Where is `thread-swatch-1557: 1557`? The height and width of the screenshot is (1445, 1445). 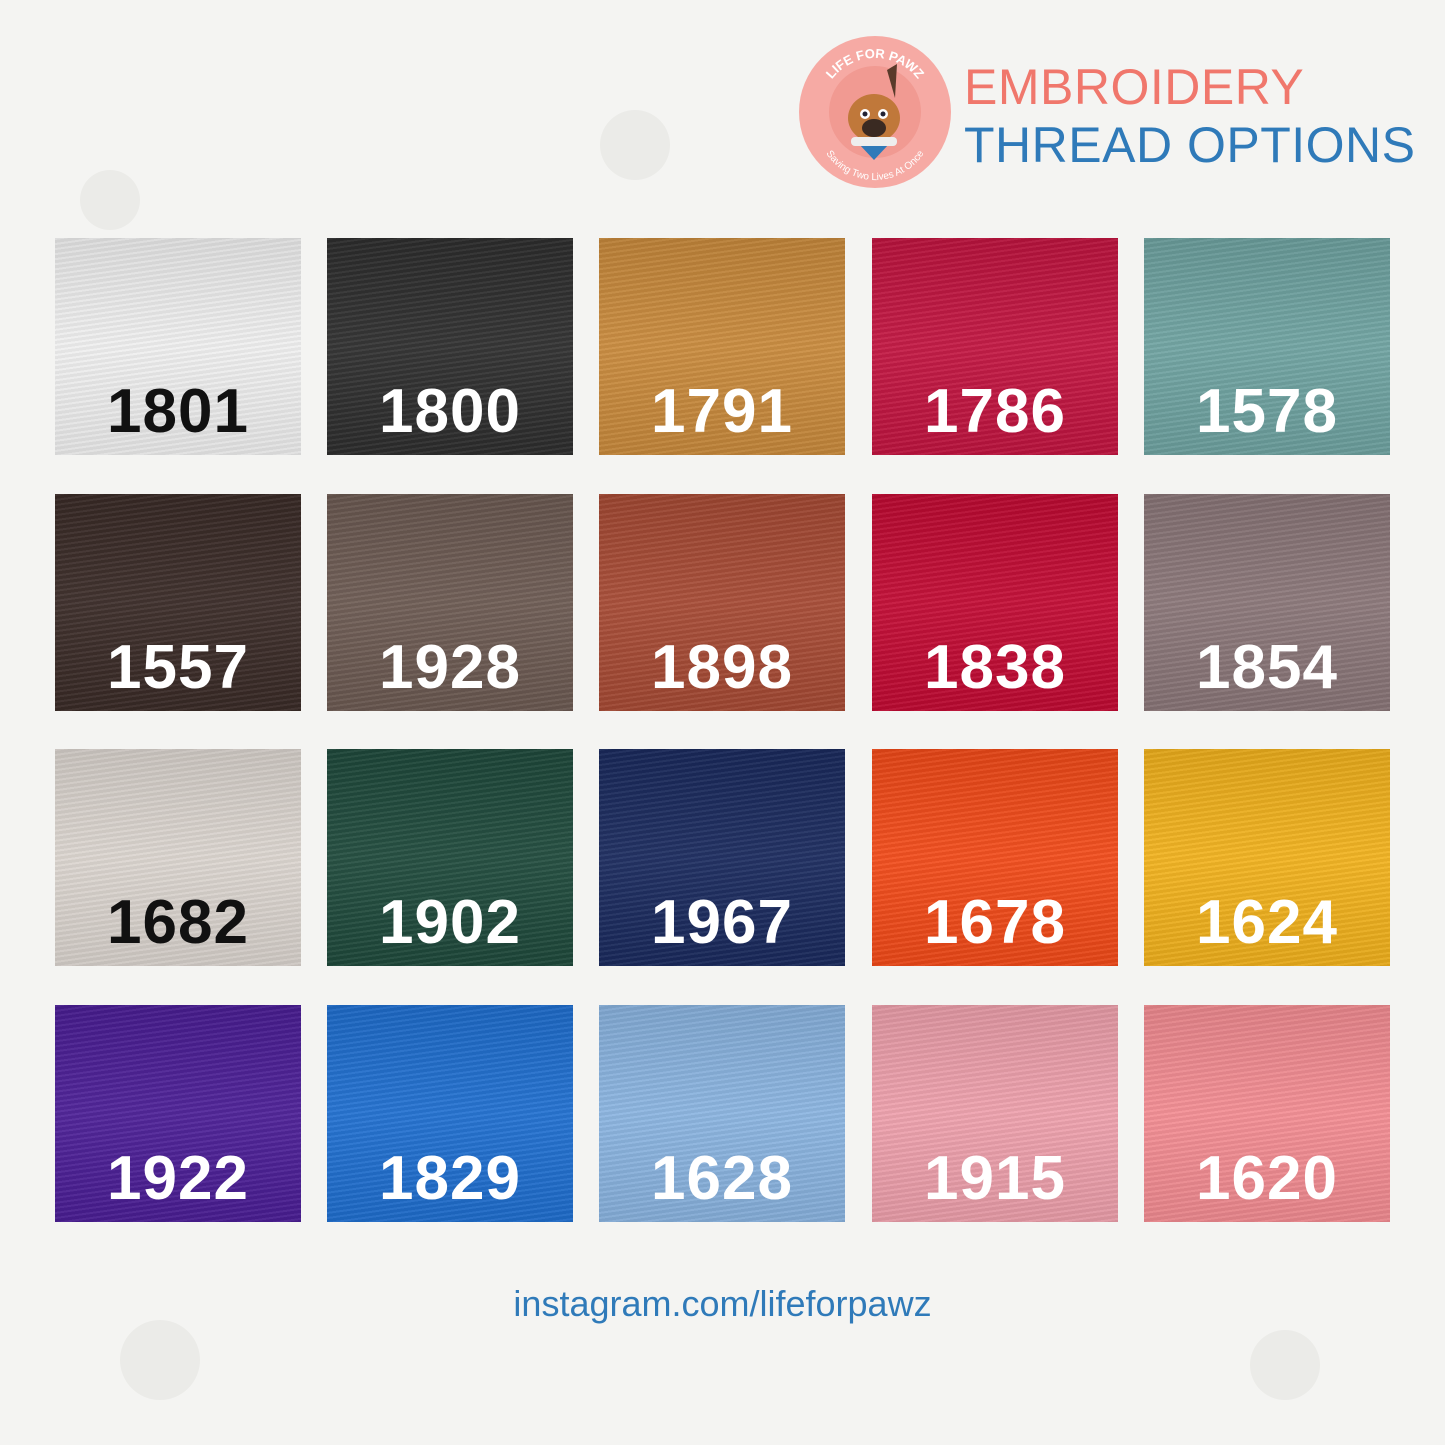
thread-swatch-1557: 1557 is located at coordinates (178, 602).